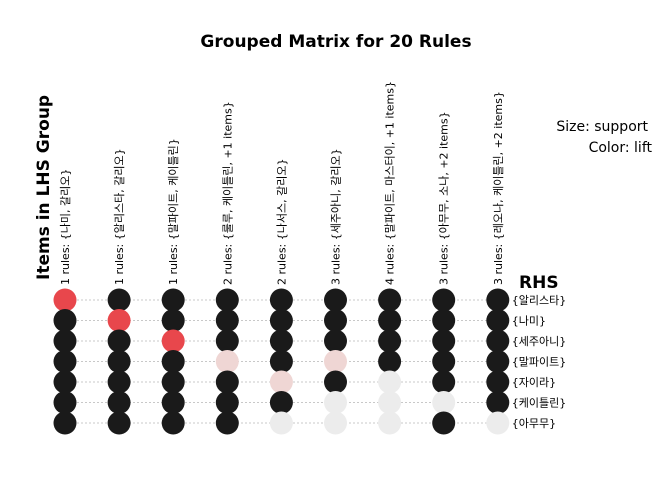  I want to click on column-label: 2 rules: {룰루, 케이틀린, +1 items}, so click(227, 193).